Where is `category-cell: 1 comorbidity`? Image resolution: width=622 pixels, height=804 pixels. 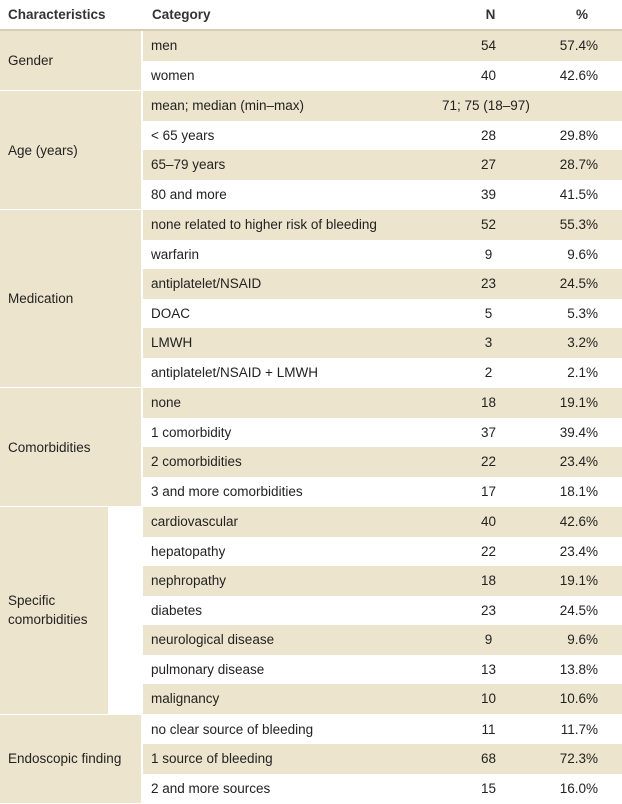
category-cell: 1 comorbidity is located at coordinates (283, 432).